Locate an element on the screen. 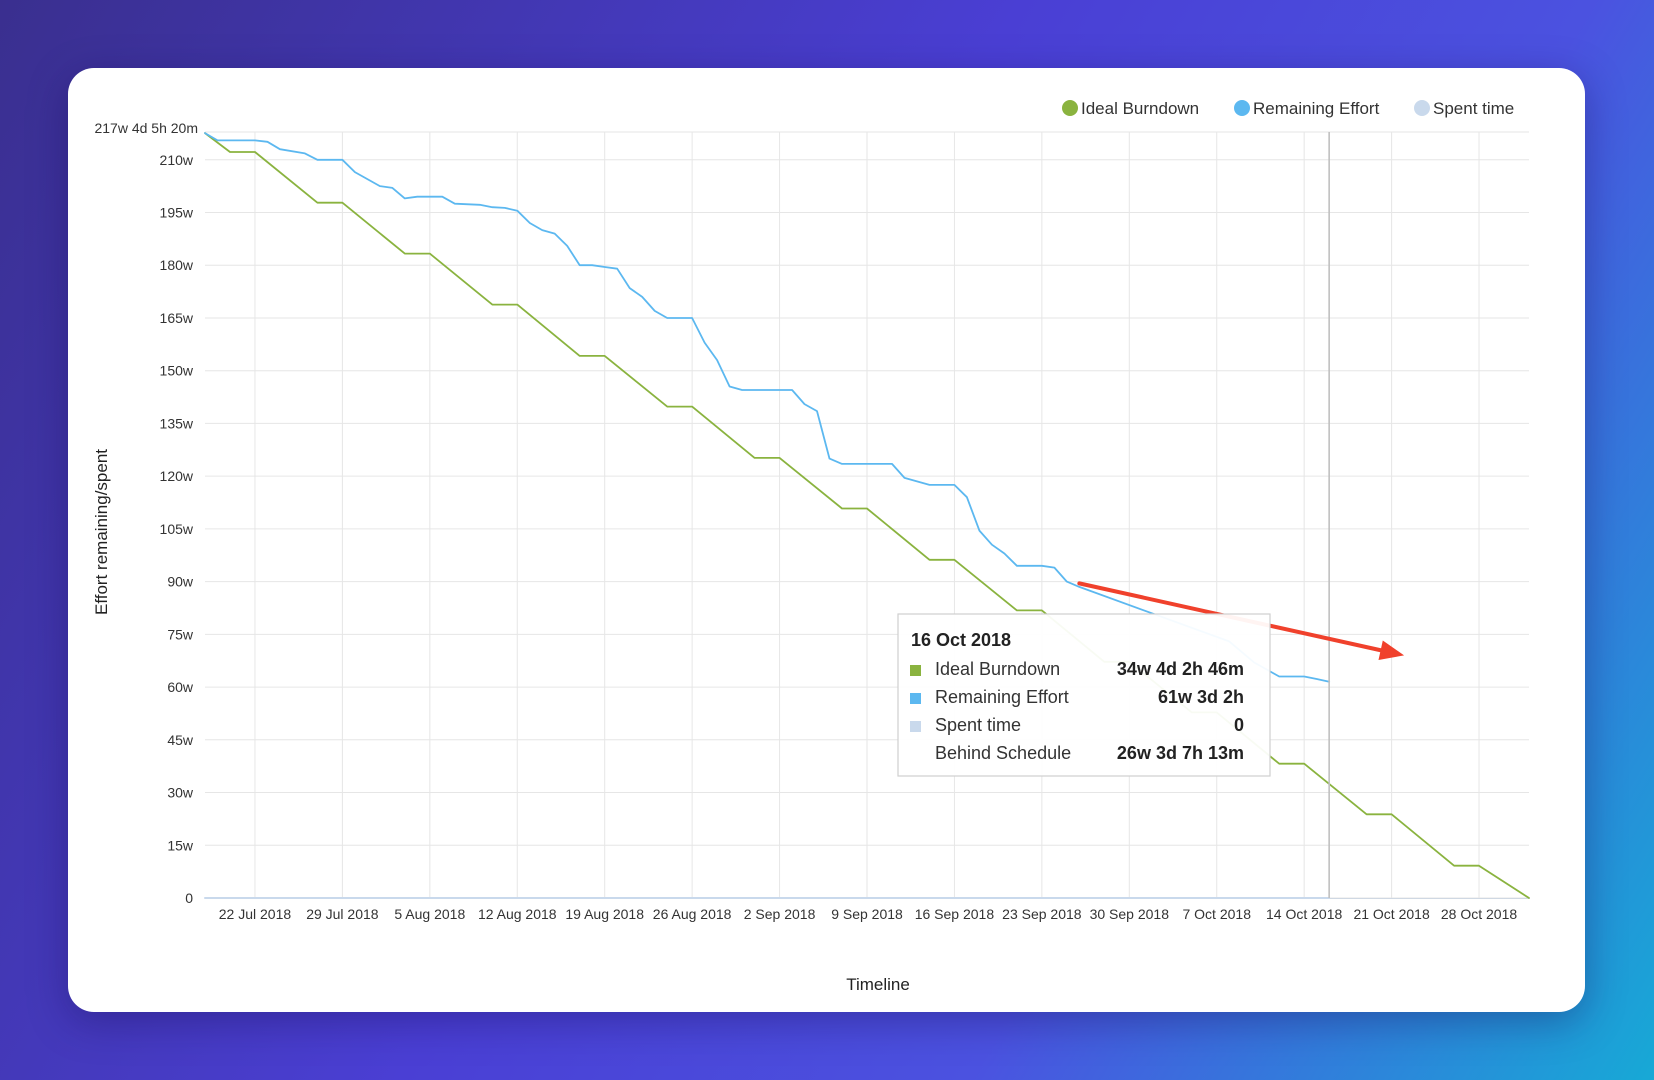 This screenshot has width=1654, height=1080. tooltip-box is located at coordinates (1084, 695).